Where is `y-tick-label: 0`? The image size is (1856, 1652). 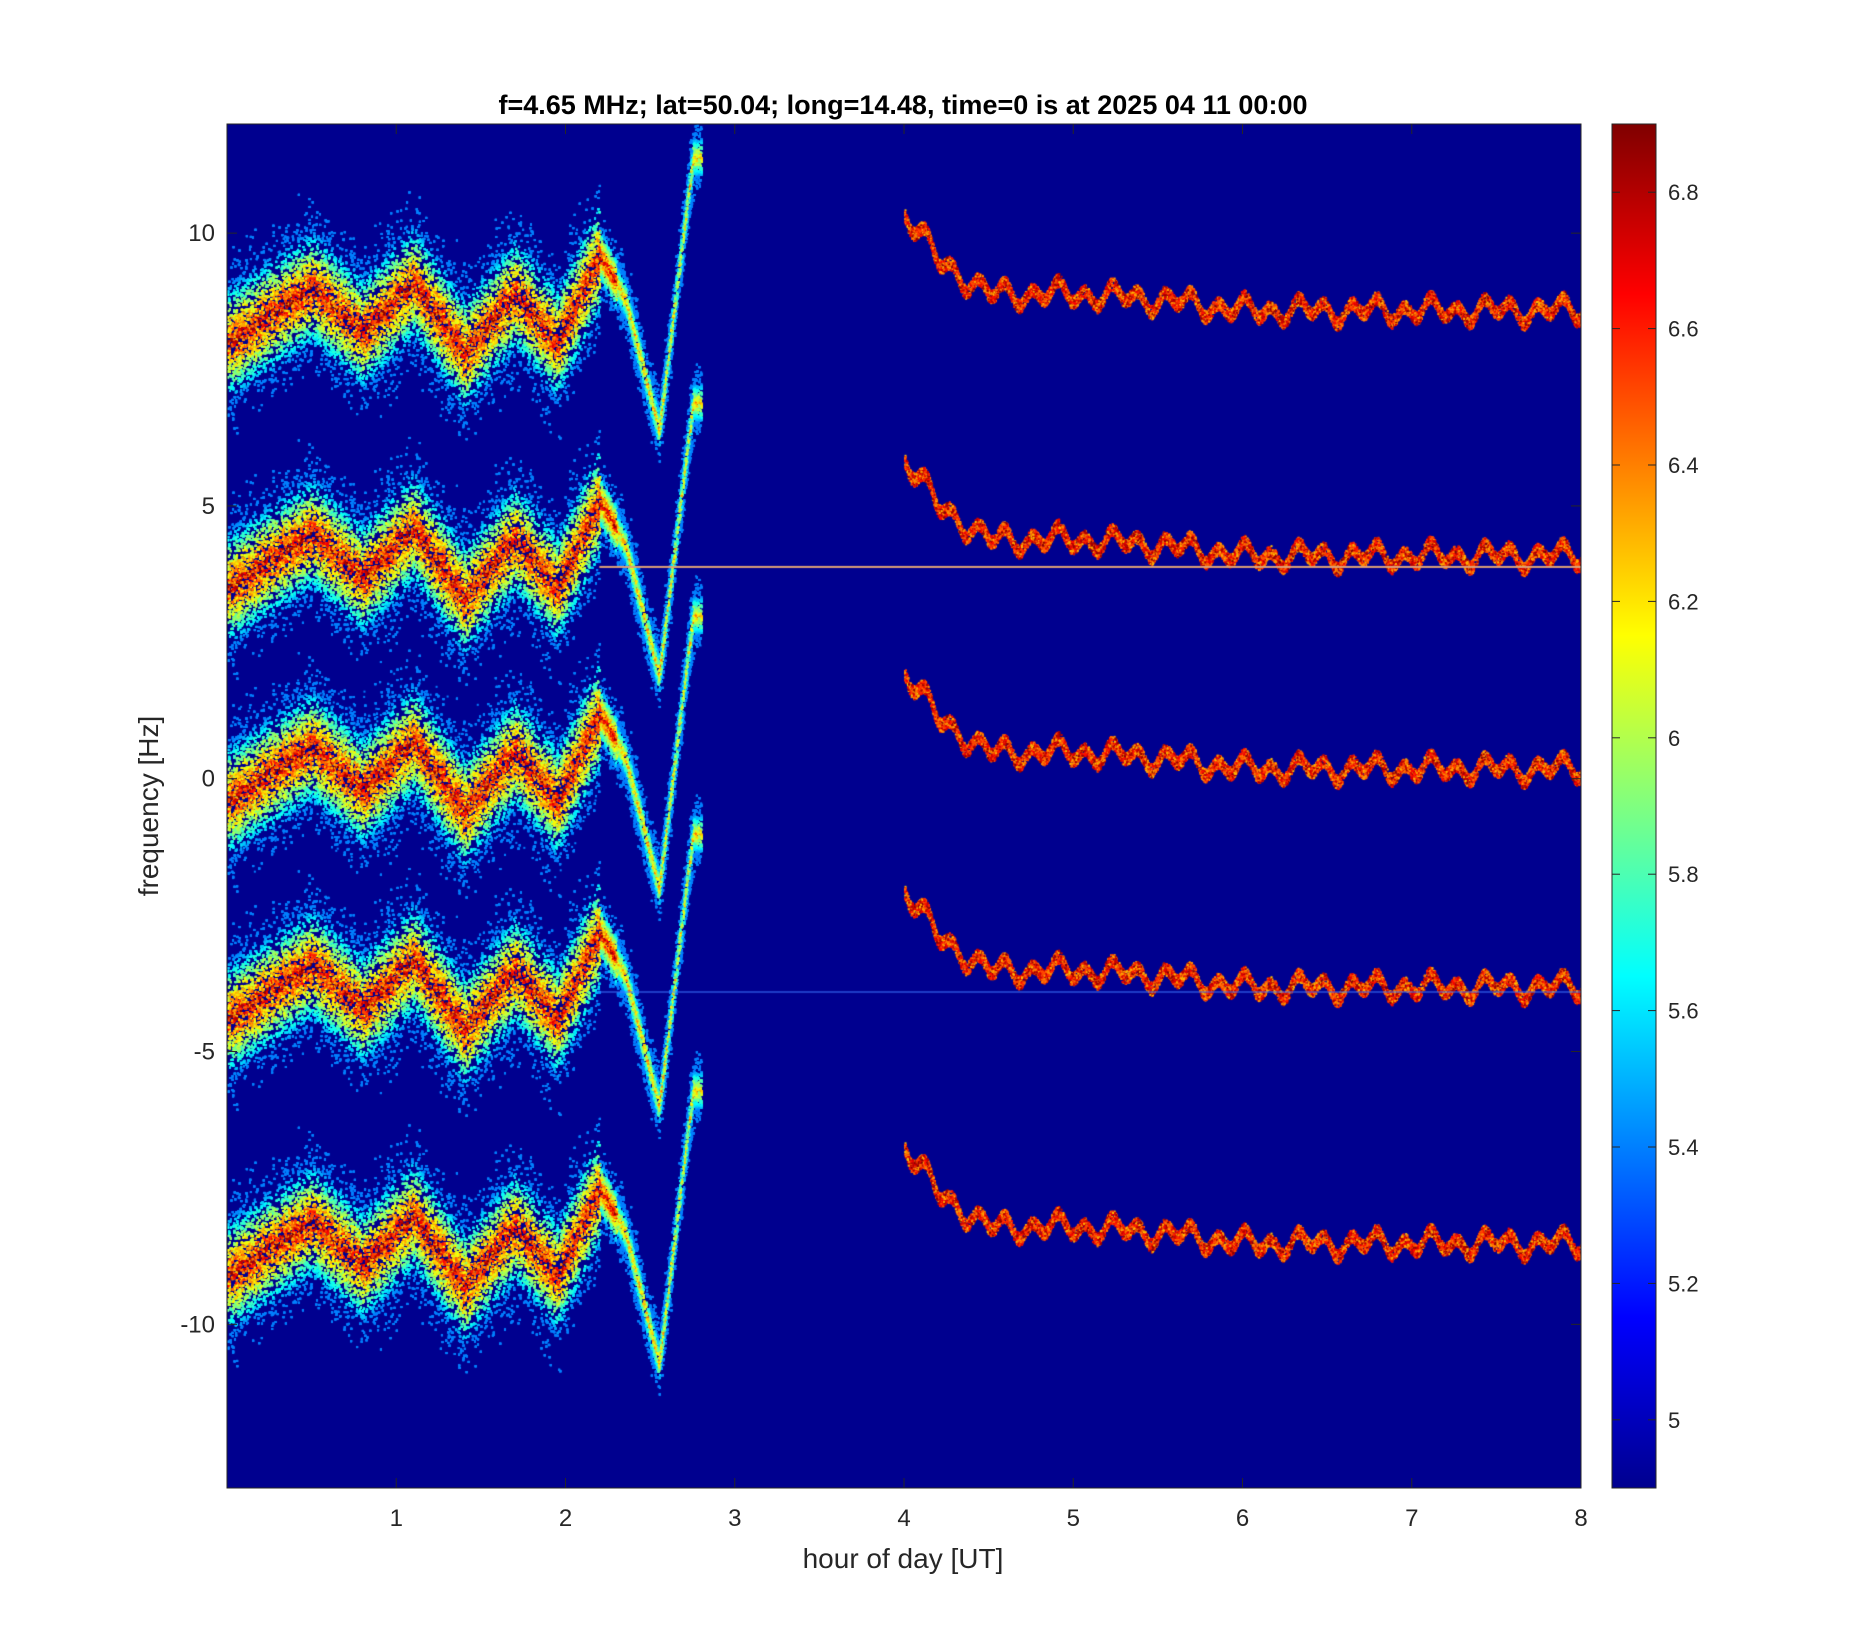 y-tick-label: 0 is located at coordinates (208, 779).